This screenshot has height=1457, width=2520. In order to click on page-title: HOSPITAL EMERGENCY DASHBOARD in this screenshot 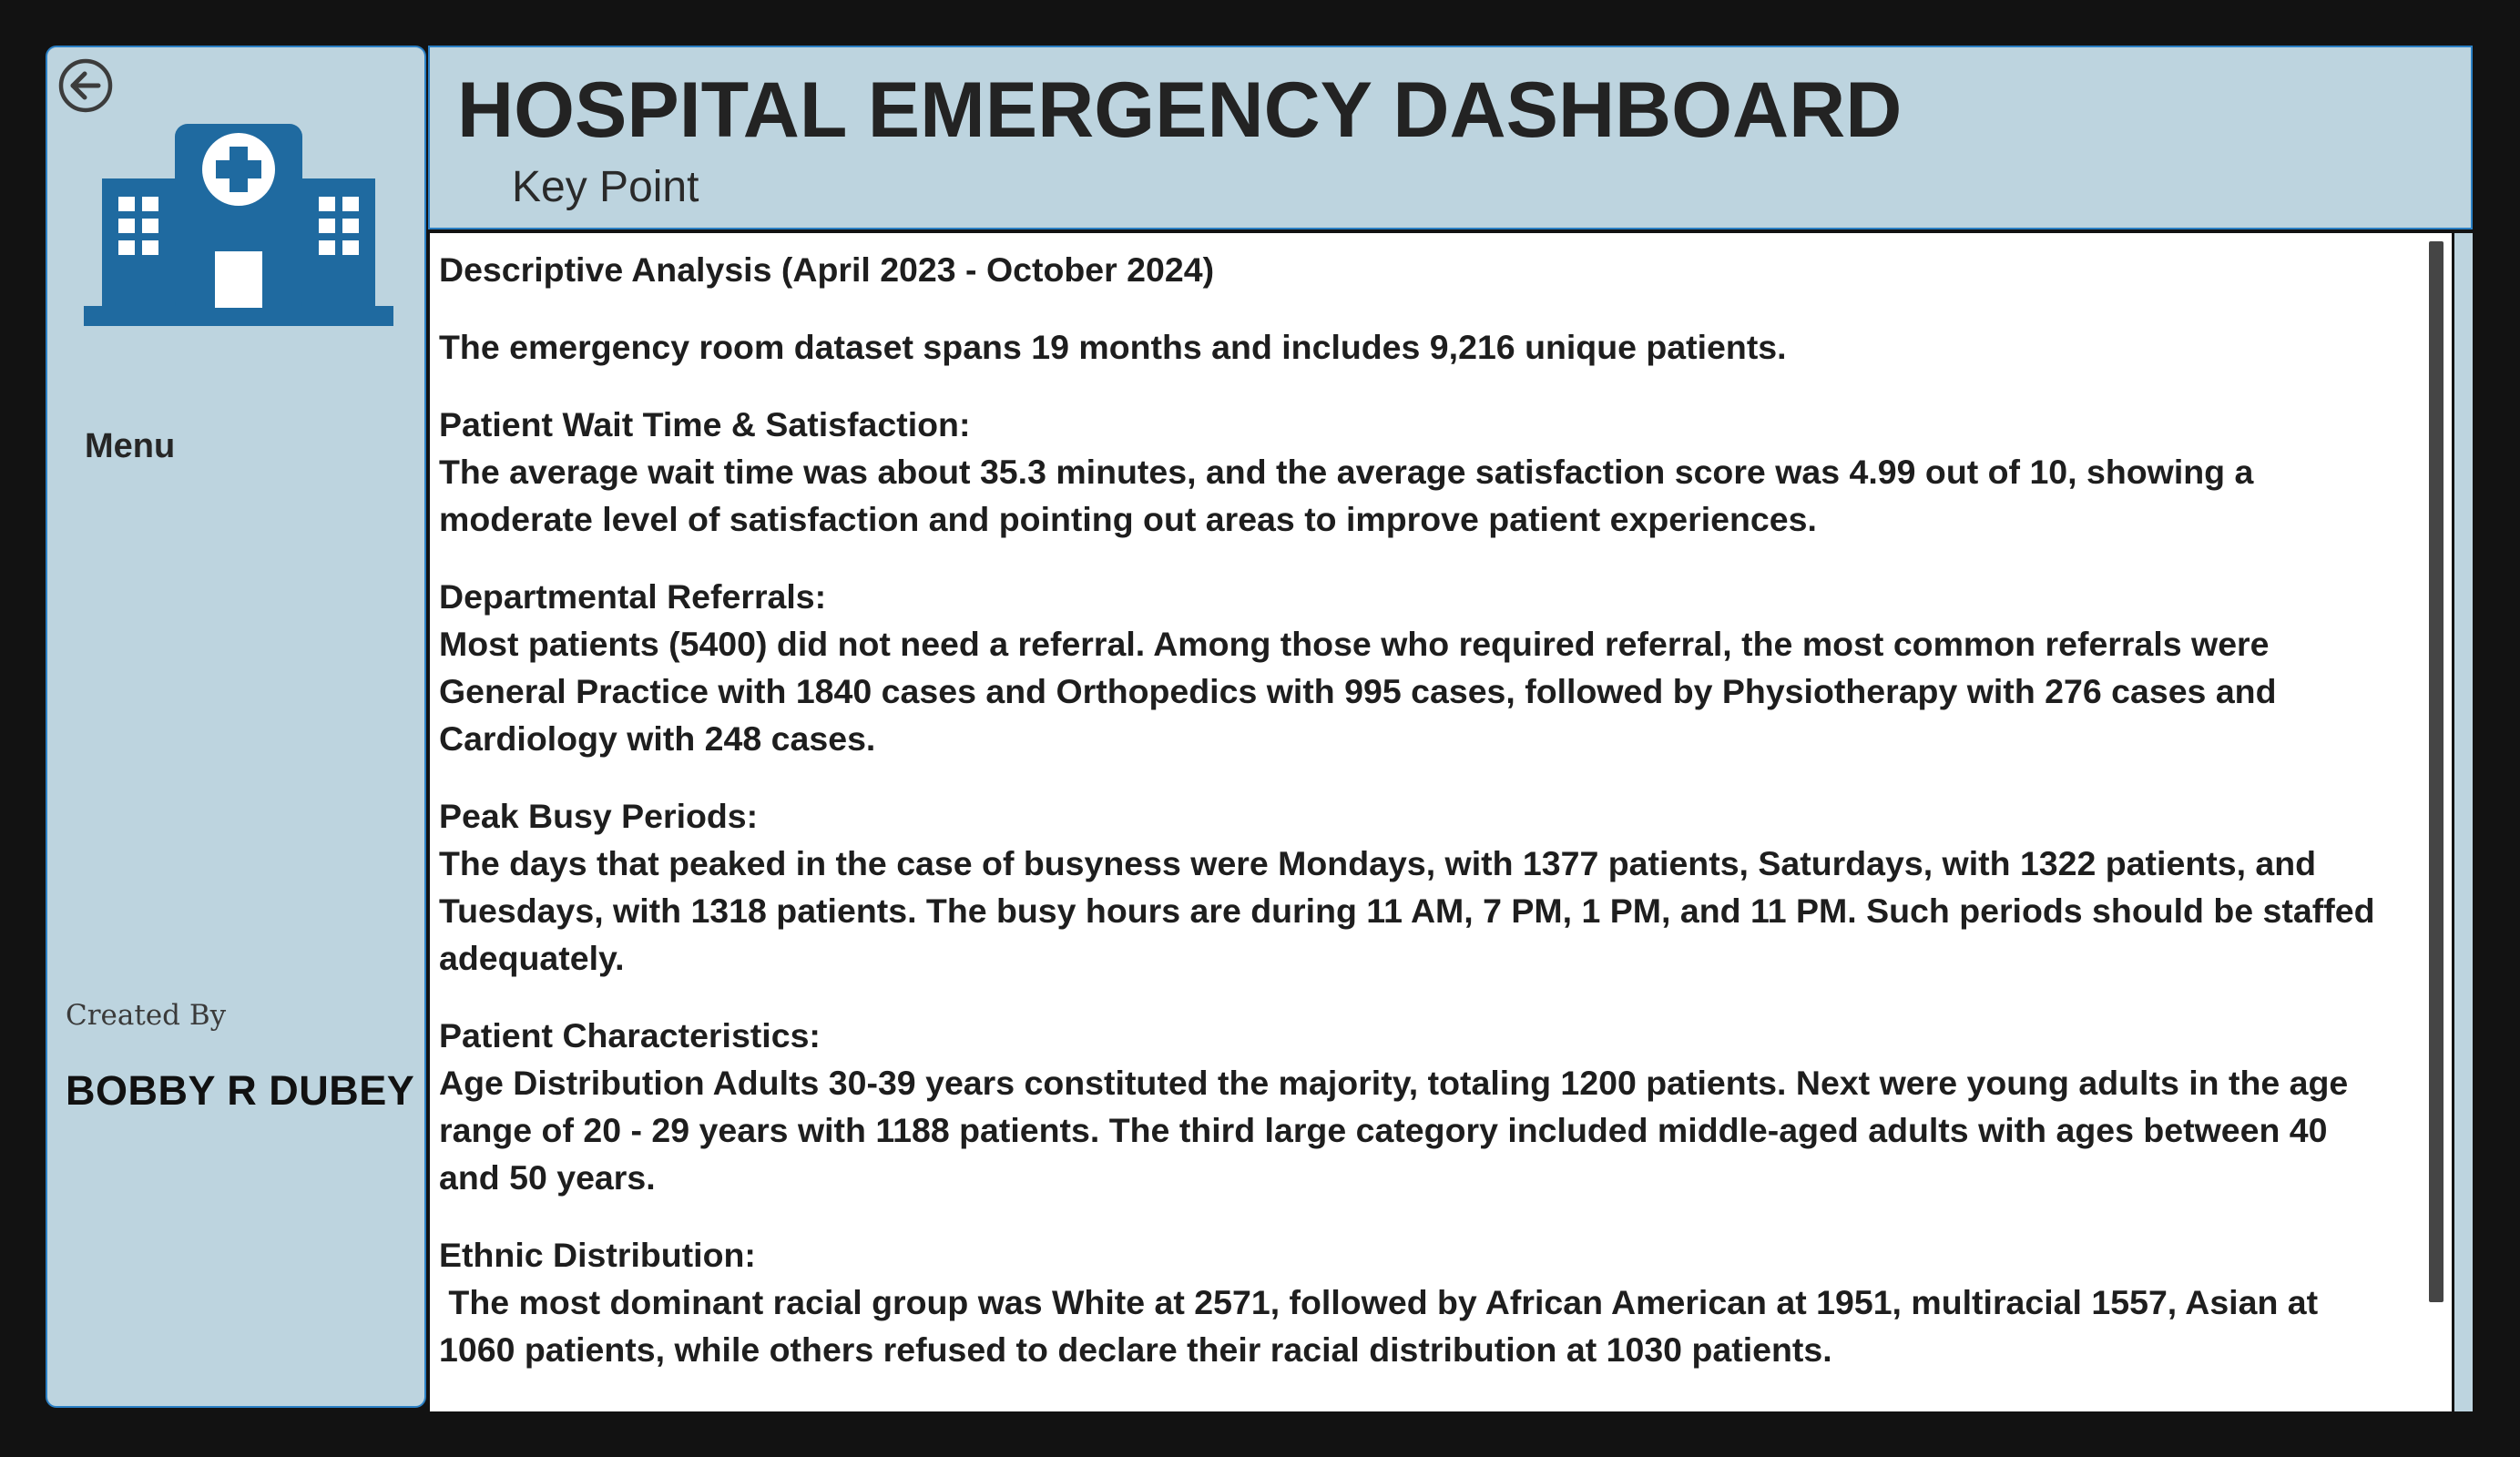, I will do `click(1180, 110)`.